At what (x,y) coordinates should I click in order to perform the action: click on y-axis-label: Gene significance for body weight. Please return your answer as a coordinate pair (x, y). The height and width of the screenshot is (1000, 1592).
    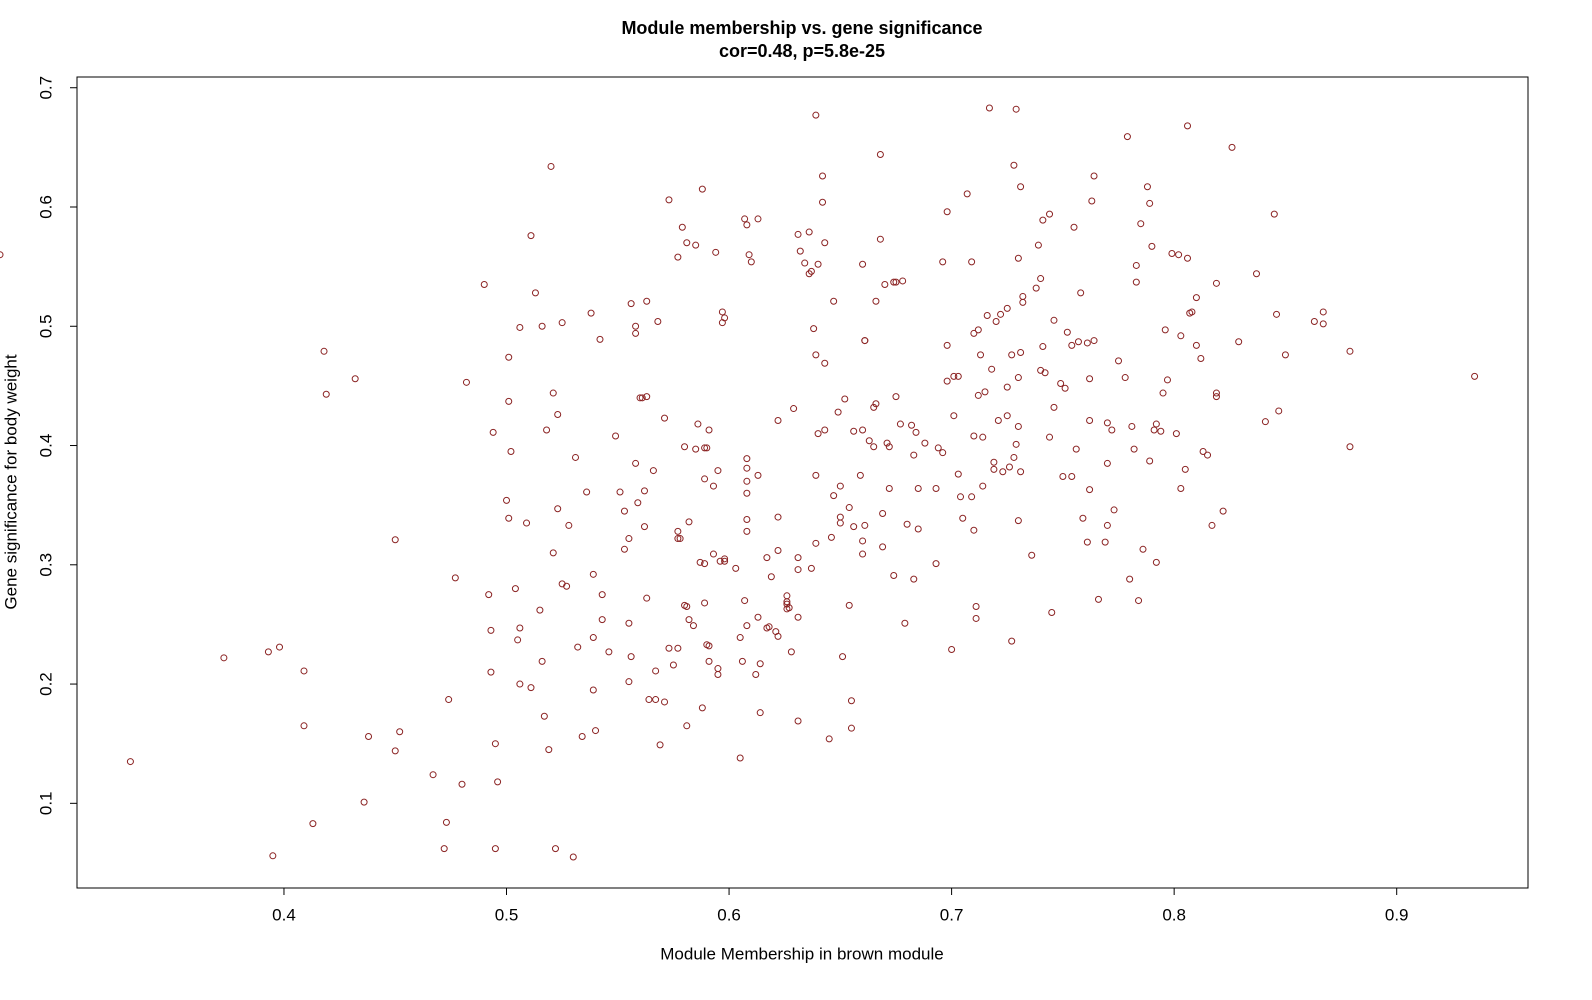
    Looking at the image, I should click on (10, 481).